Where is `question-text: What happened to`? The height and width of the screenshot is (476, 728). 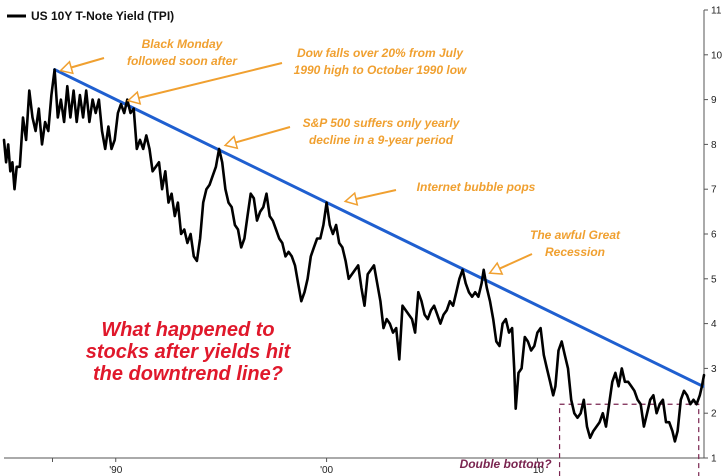
question-text: What happened to is located at coordinates (187, 330).